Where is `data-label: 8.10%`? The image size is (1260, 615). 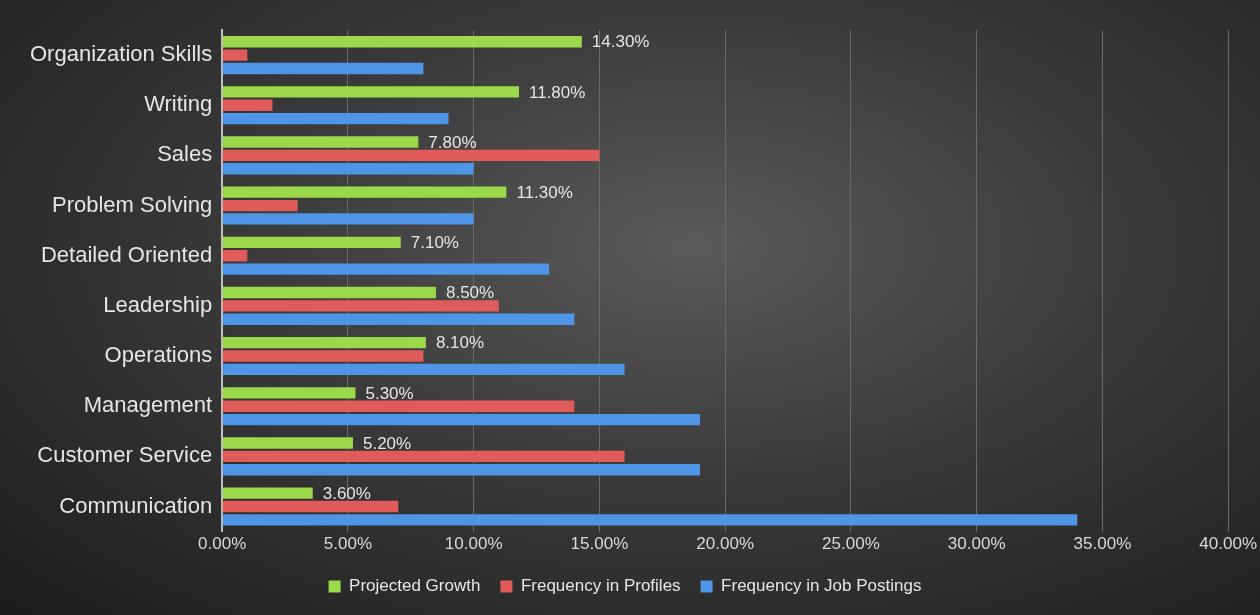 data-label: 8.10% is located at coordinates (460, 343).